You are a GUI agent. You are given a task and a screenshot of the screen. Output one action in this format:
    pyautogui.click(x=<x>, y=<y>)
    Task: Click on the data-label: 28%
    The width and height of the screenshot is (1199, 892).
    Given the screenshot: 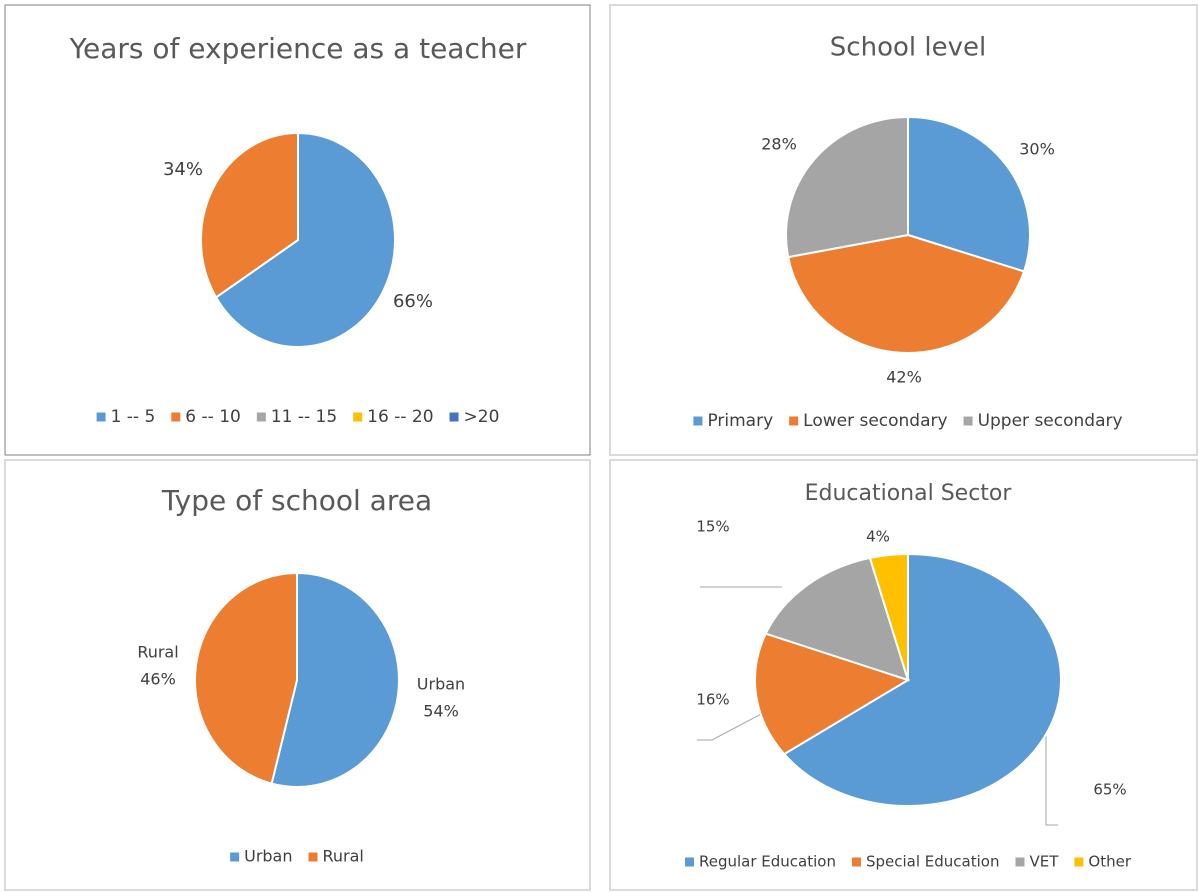 What is the action you would take?
    pyautogui.click(x=779, y=144)
    